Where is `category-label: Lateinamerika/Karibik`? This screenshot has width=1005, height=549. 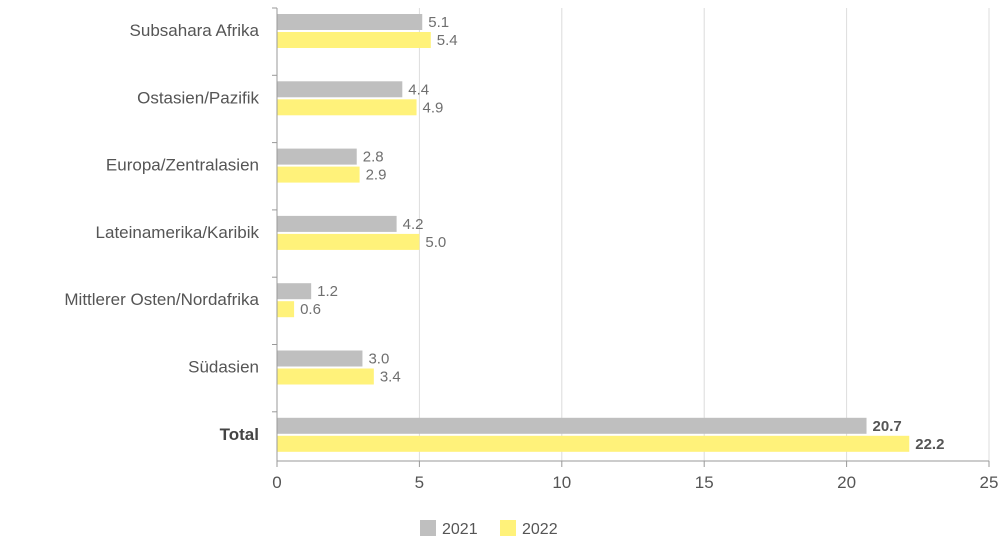 category-label: Lateinamerika/Karibik is located at coordinates (178, 232).